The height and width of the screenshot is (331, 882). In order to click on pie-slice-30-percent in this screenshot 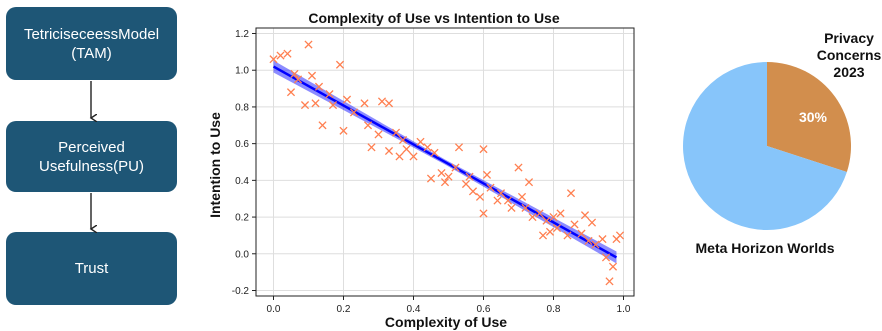, I will do `click(809, 117)`.